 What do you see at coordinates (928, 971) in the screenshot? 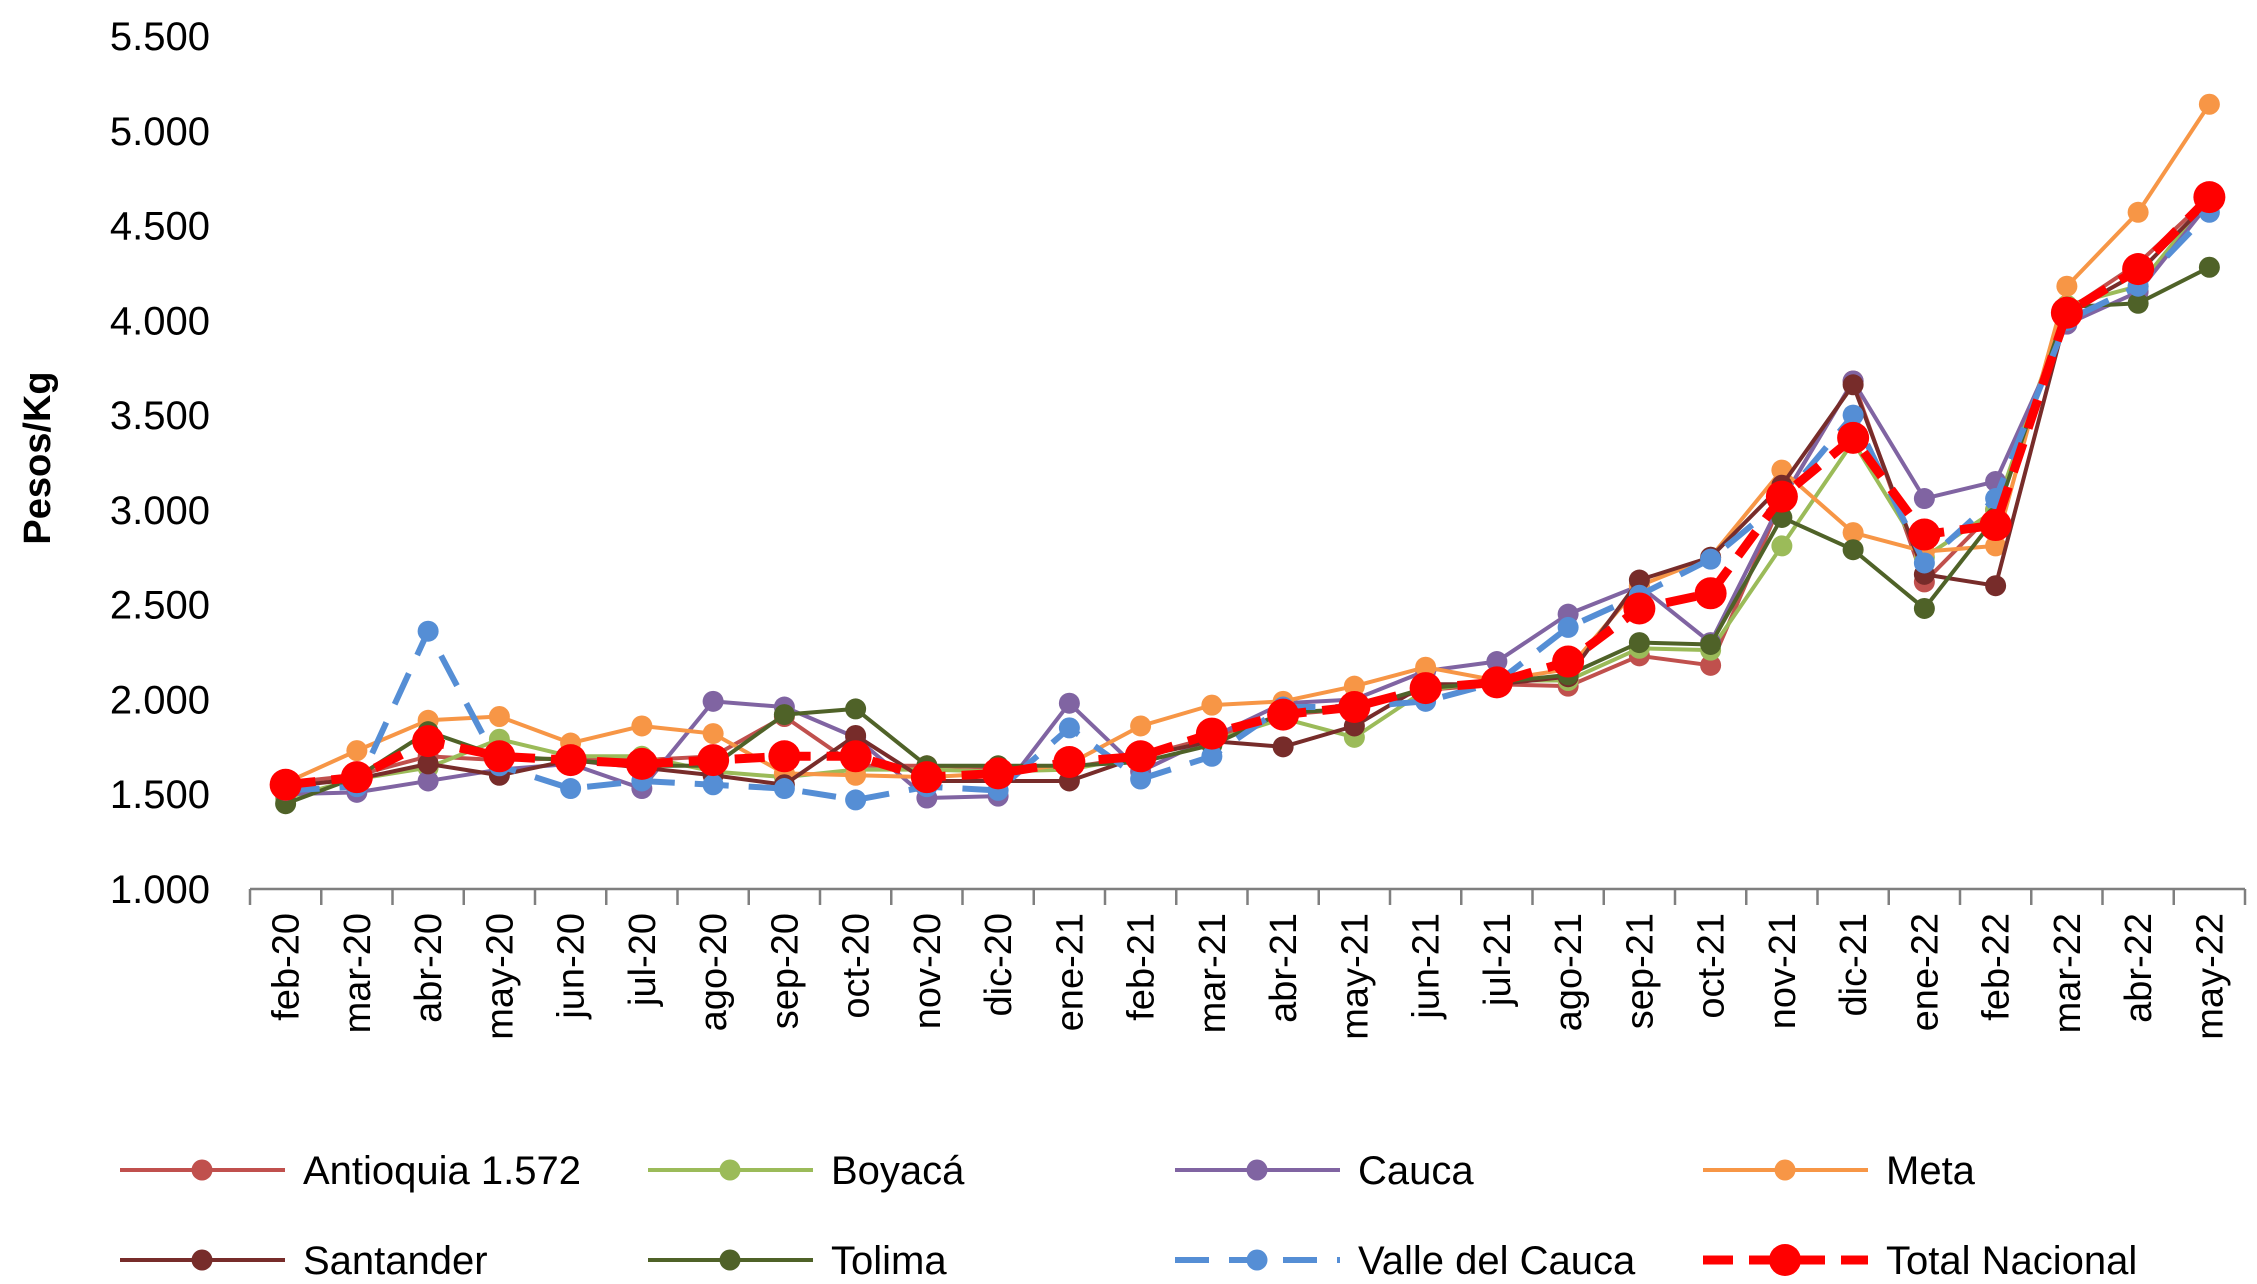
I see `x-tick-label: nov-20` at bounding box center [928, 971].